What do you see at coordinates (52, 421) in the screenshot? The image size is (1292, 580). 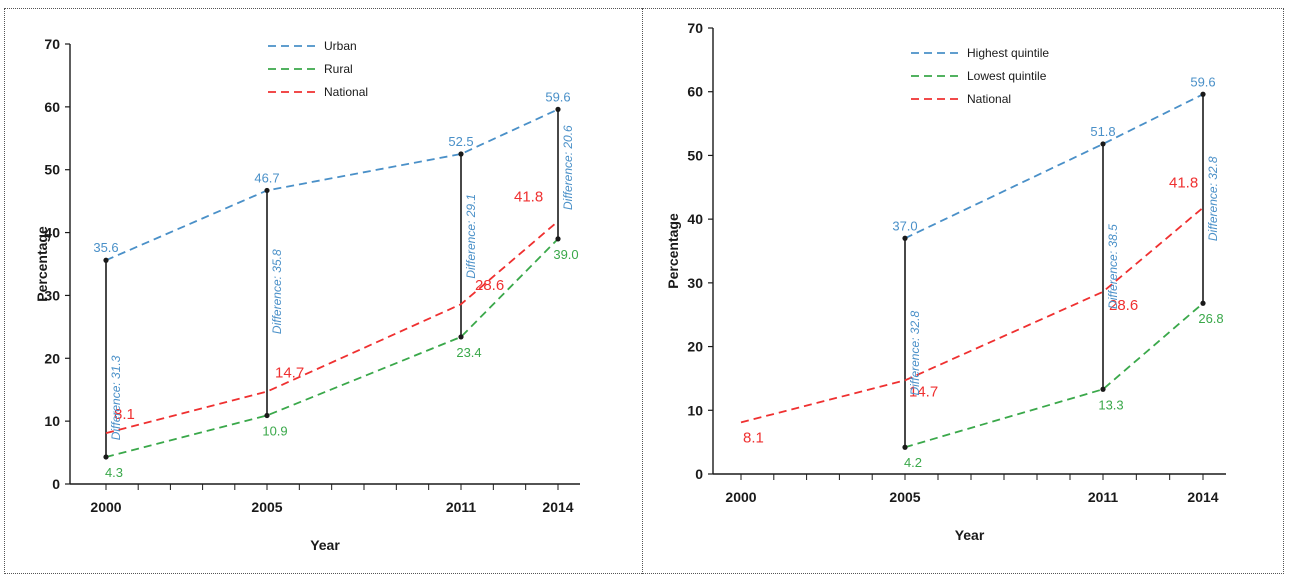 I see `chart1-y-tick-label: 10` at bounding box center [52, 421].